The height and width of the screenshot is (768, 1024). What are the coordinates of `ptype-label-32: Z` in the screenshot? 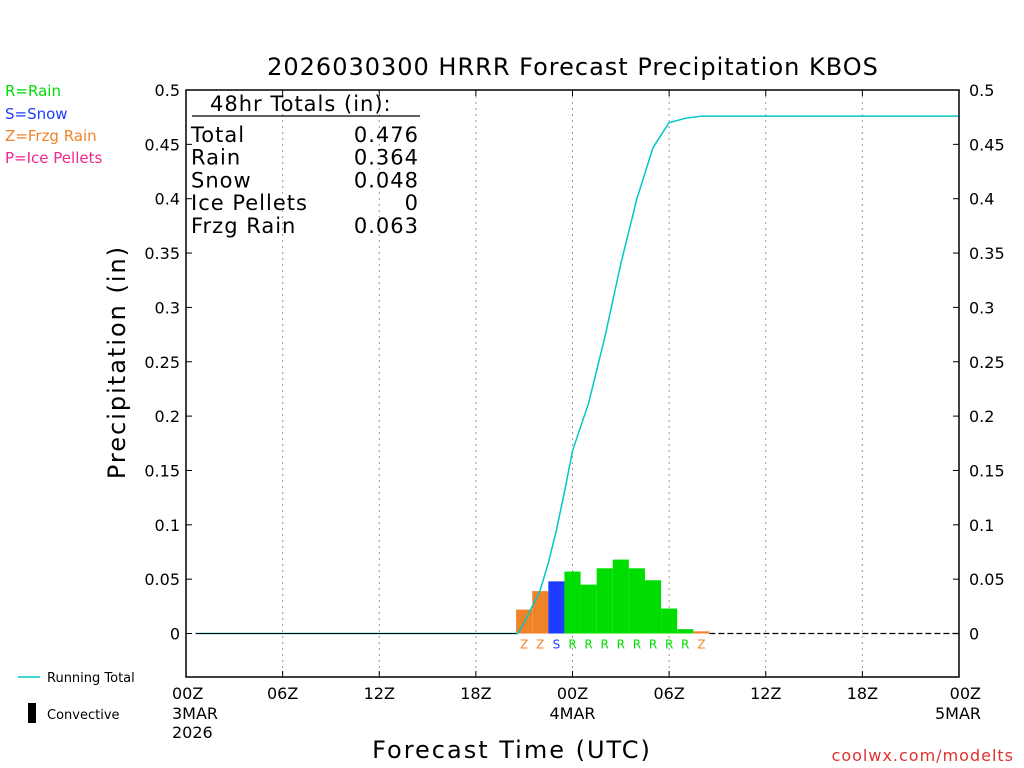 It's located at (701, 645).